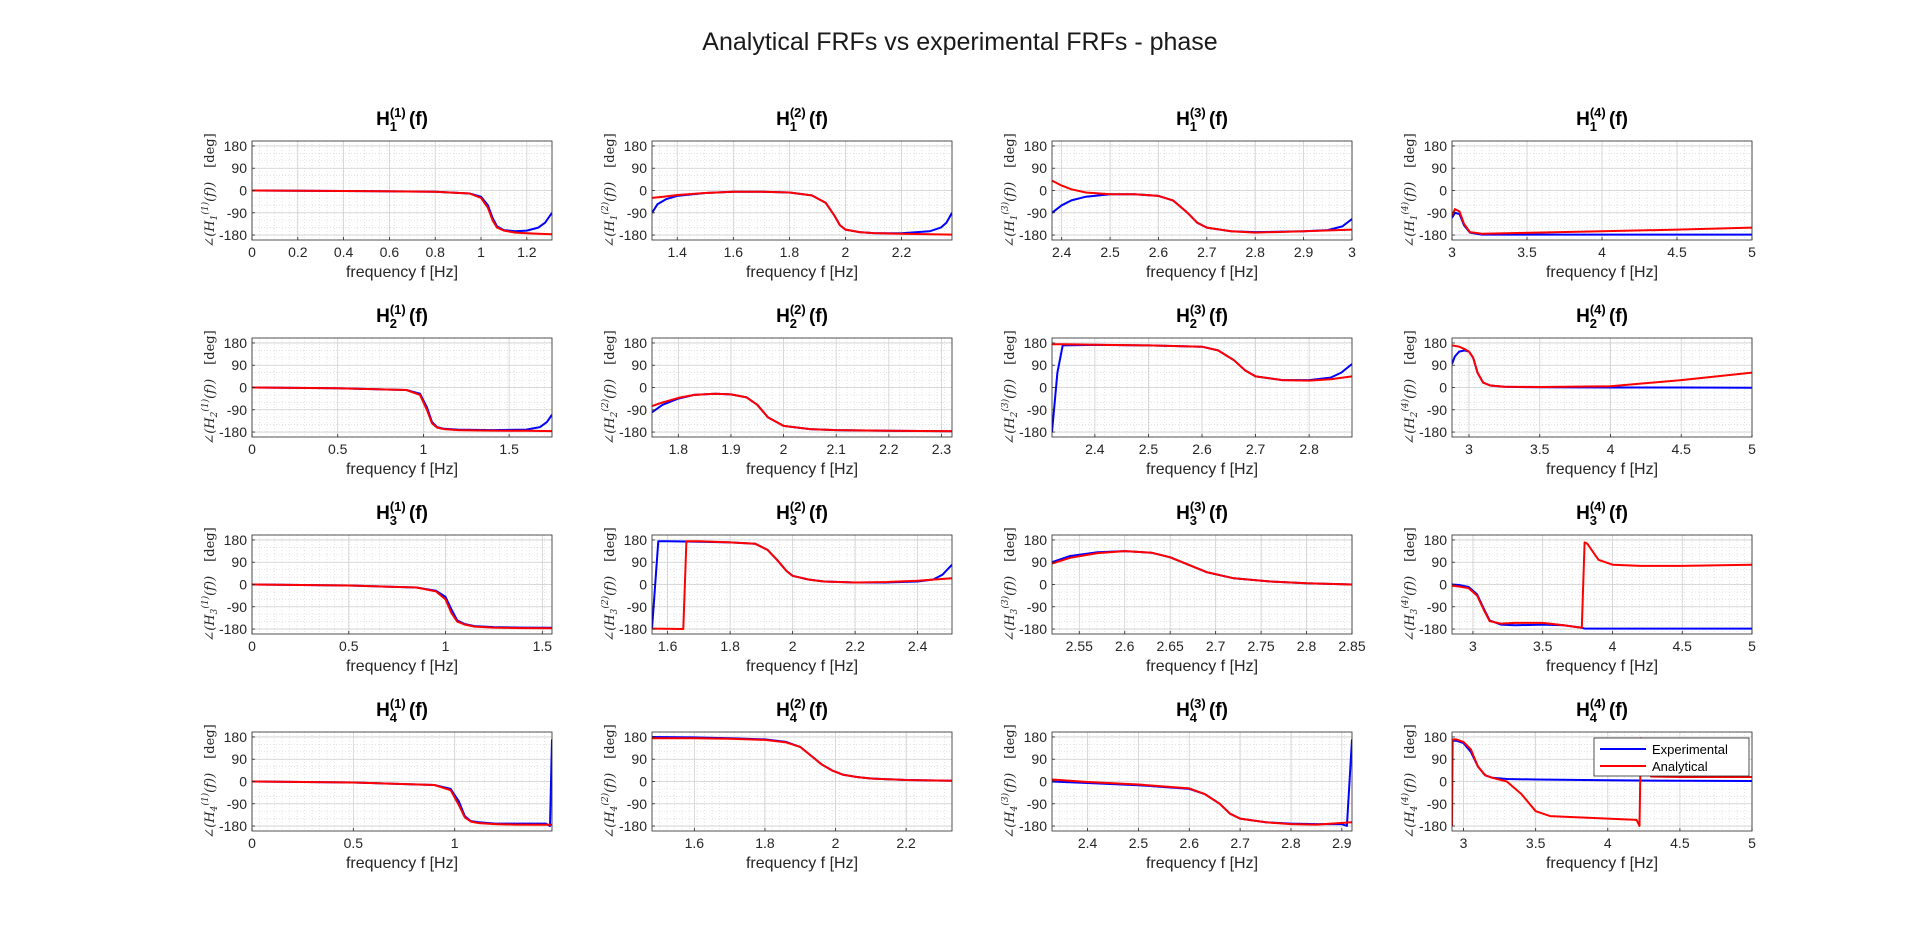 Image resolution: width=1920 pixels, height=937 pixels. I want to click on subplot-title: H(3) 3 (f), so click(1202, 513).